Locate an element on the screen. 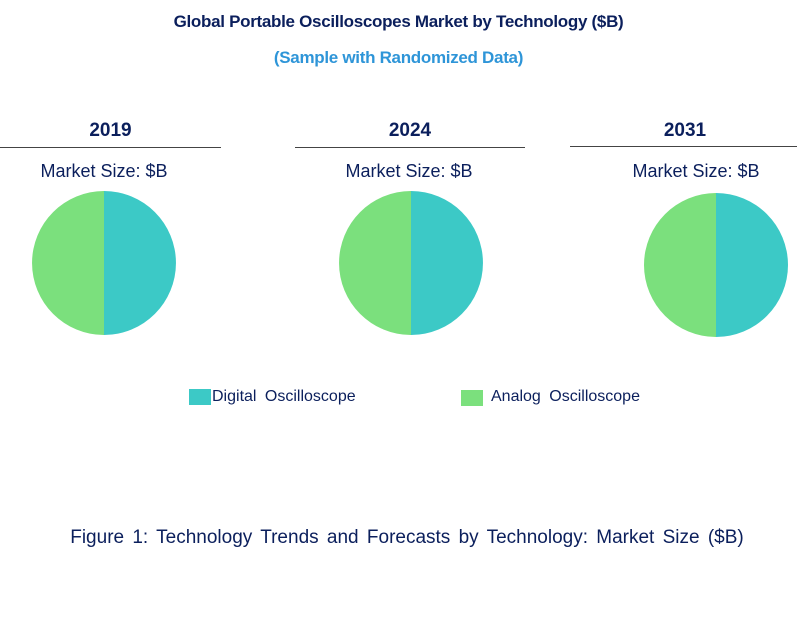  legend-label-analog: Analog Oscilloscope is located at coordinates (565, 396).